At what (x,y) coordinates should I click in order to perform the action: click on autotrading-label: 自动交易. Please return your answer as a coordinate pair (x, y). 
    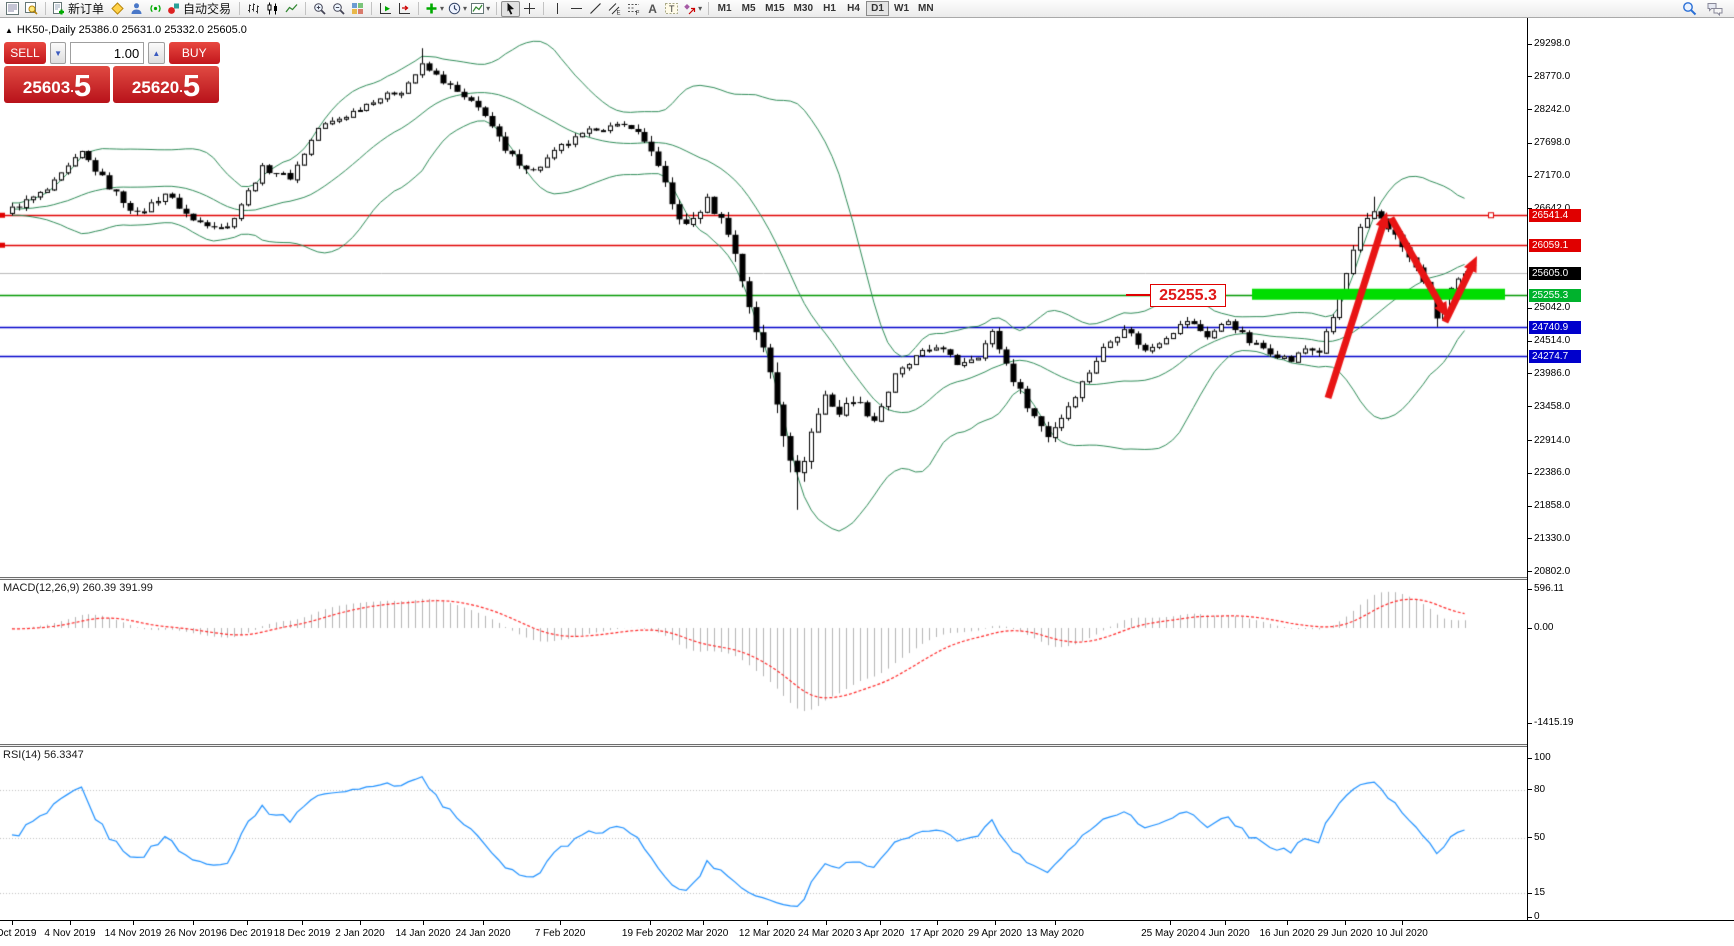
    Looking at the image, I should click on (207, 9).